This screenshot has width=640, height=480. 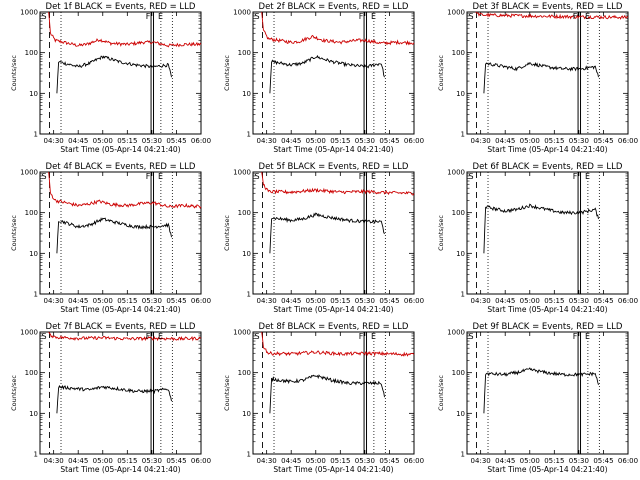 What do you see at coordinates (334, 327) in the screenshot?
I see `panel-title: Det 8f BLACK = Events, RED = LLD` at bounding box center [334, 327].